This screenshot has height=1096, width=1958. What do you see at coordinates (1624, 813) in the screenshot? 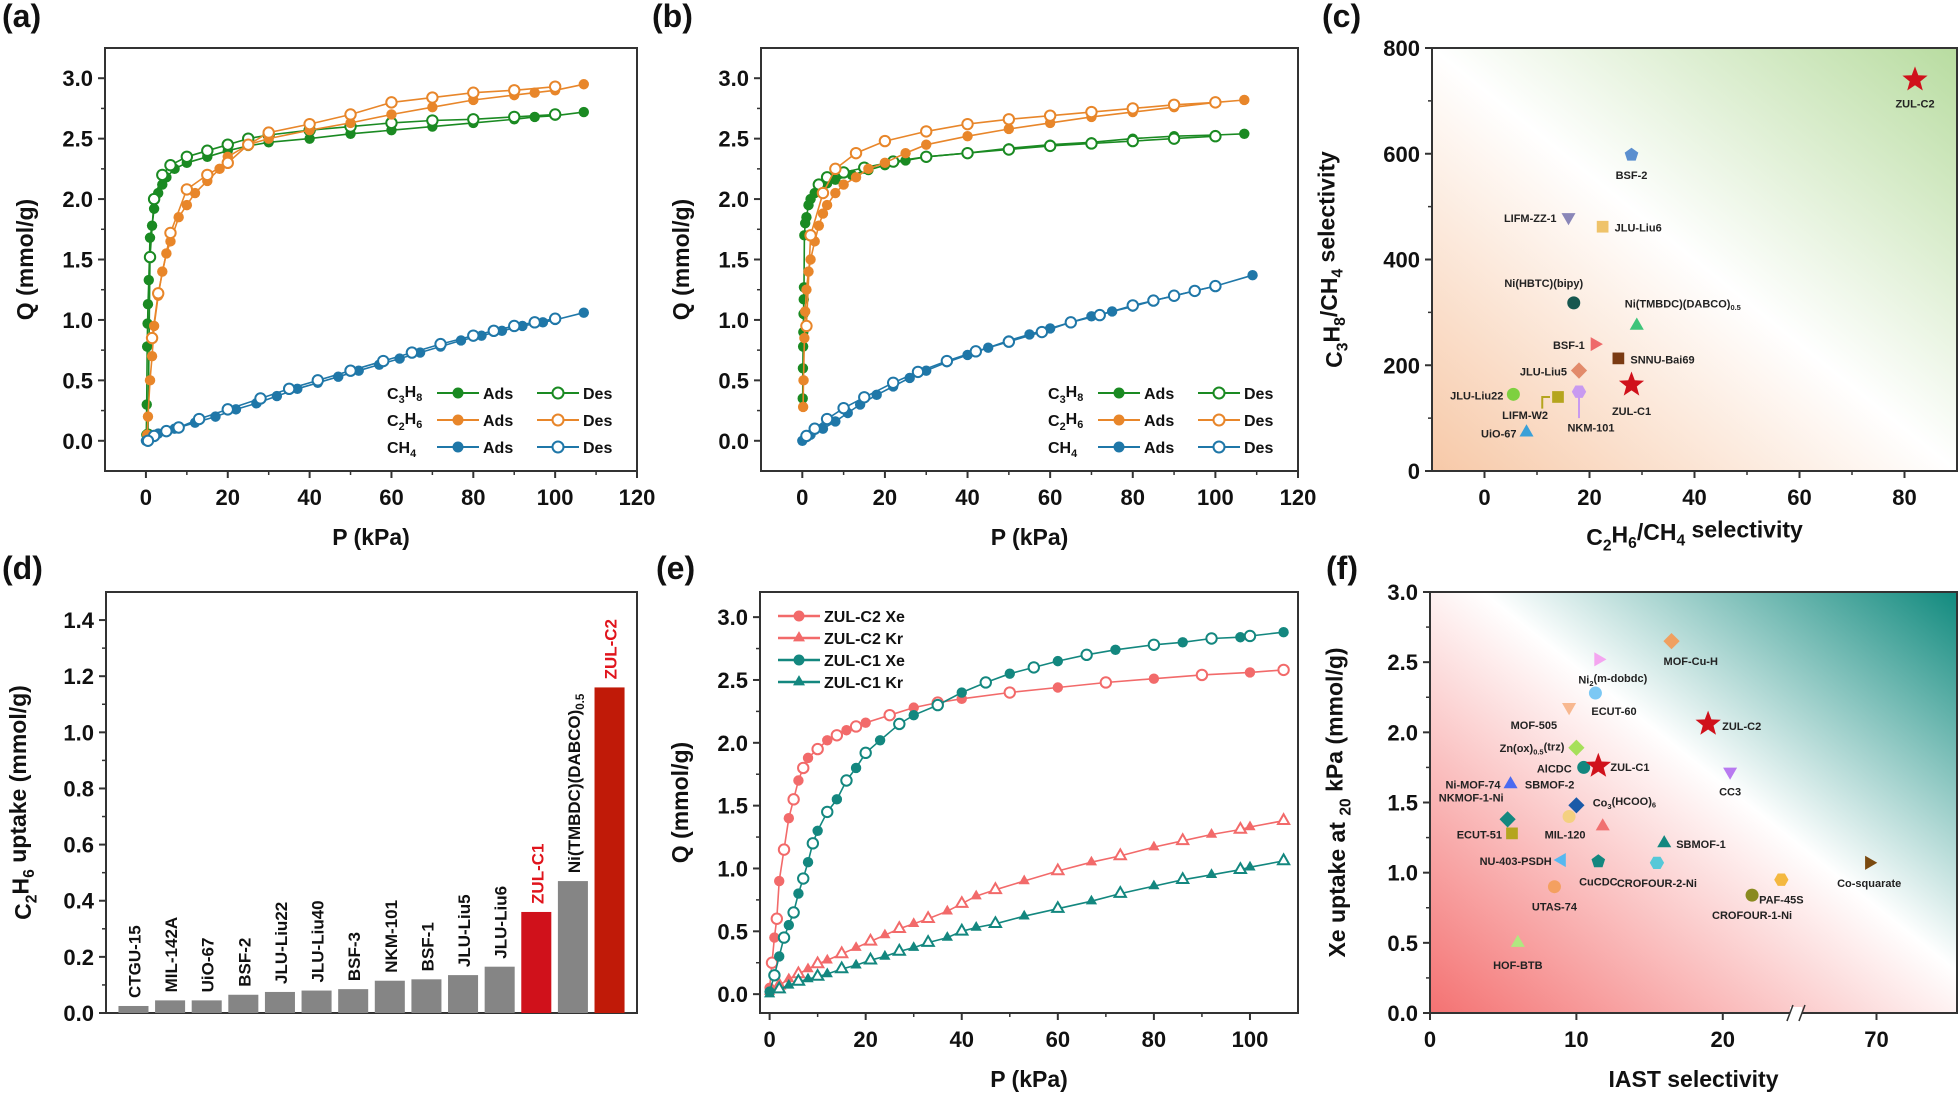
I see `point-co3-hcoo-6: Co3(HCOO)6` at bounding box center [1624, 813].